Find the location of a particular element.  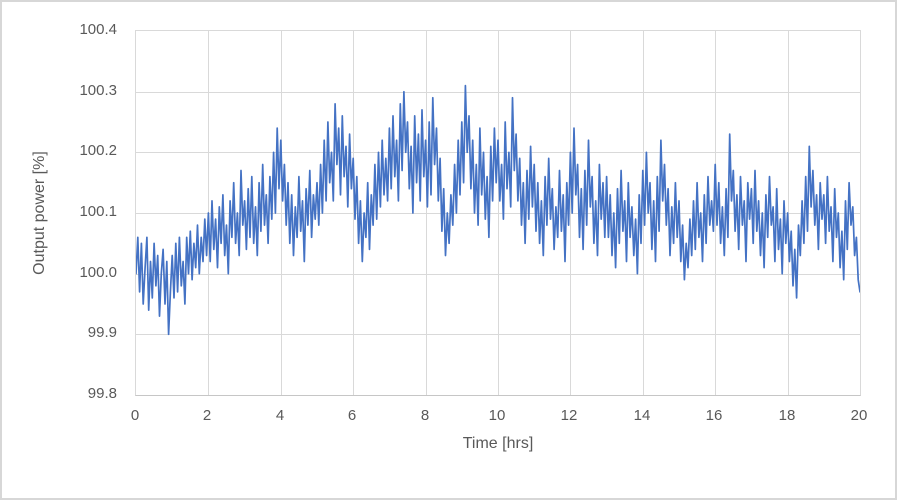

x-tick-label: 12 is located at coordinates (569, 415).